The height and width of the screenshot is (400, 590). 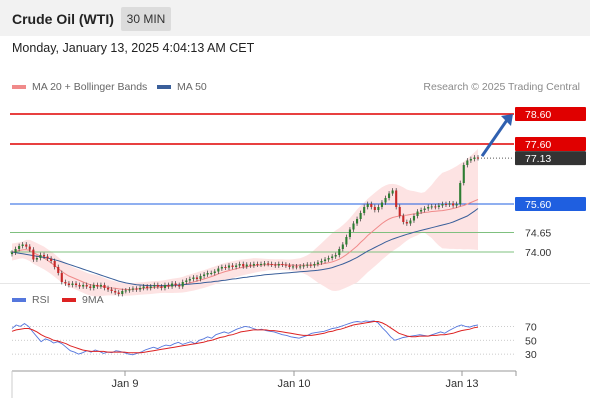 I want to click on ma9-swatch, so click(x=69, y=300).